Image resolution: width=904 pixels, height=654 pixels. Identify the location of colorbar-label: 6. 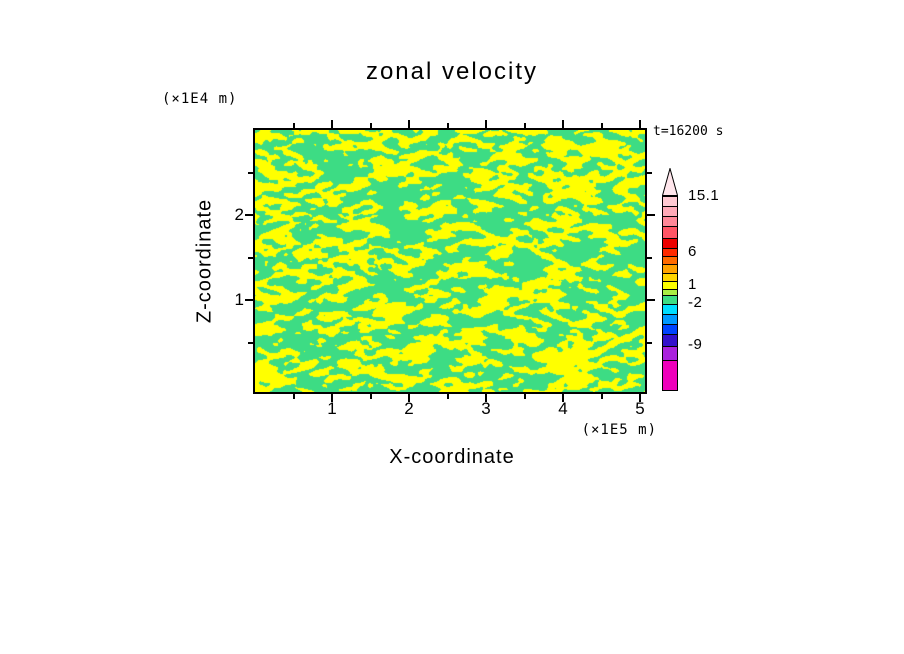
(692, 251).